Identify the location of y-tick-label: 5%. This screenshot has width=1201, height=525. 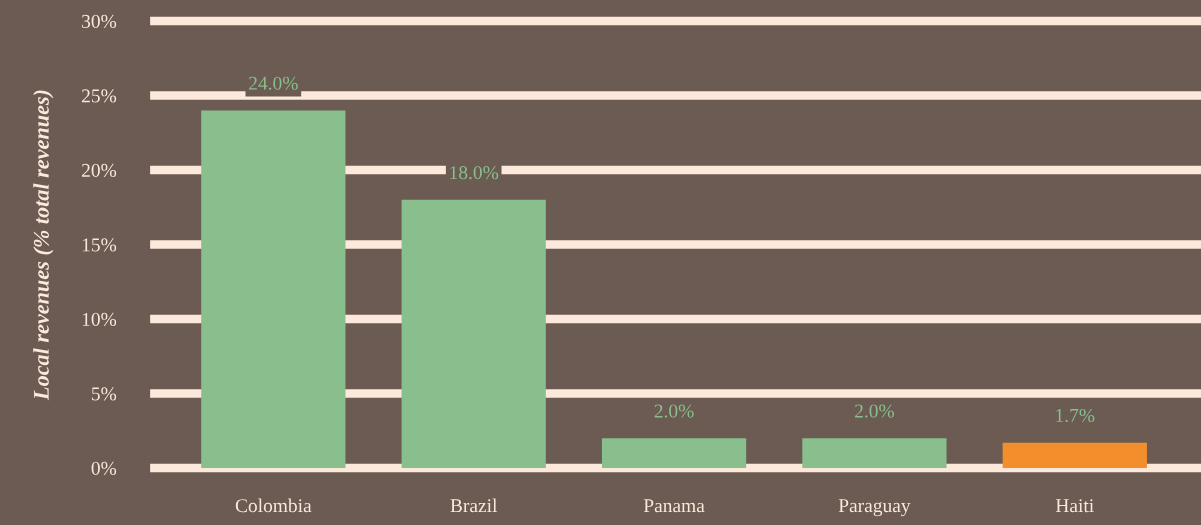
(104, 394).